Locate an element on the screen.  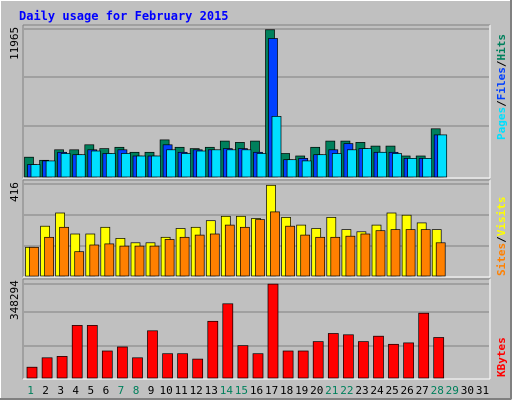
x-tick-label-day-18: 18 is located at coordinates (286, 390).